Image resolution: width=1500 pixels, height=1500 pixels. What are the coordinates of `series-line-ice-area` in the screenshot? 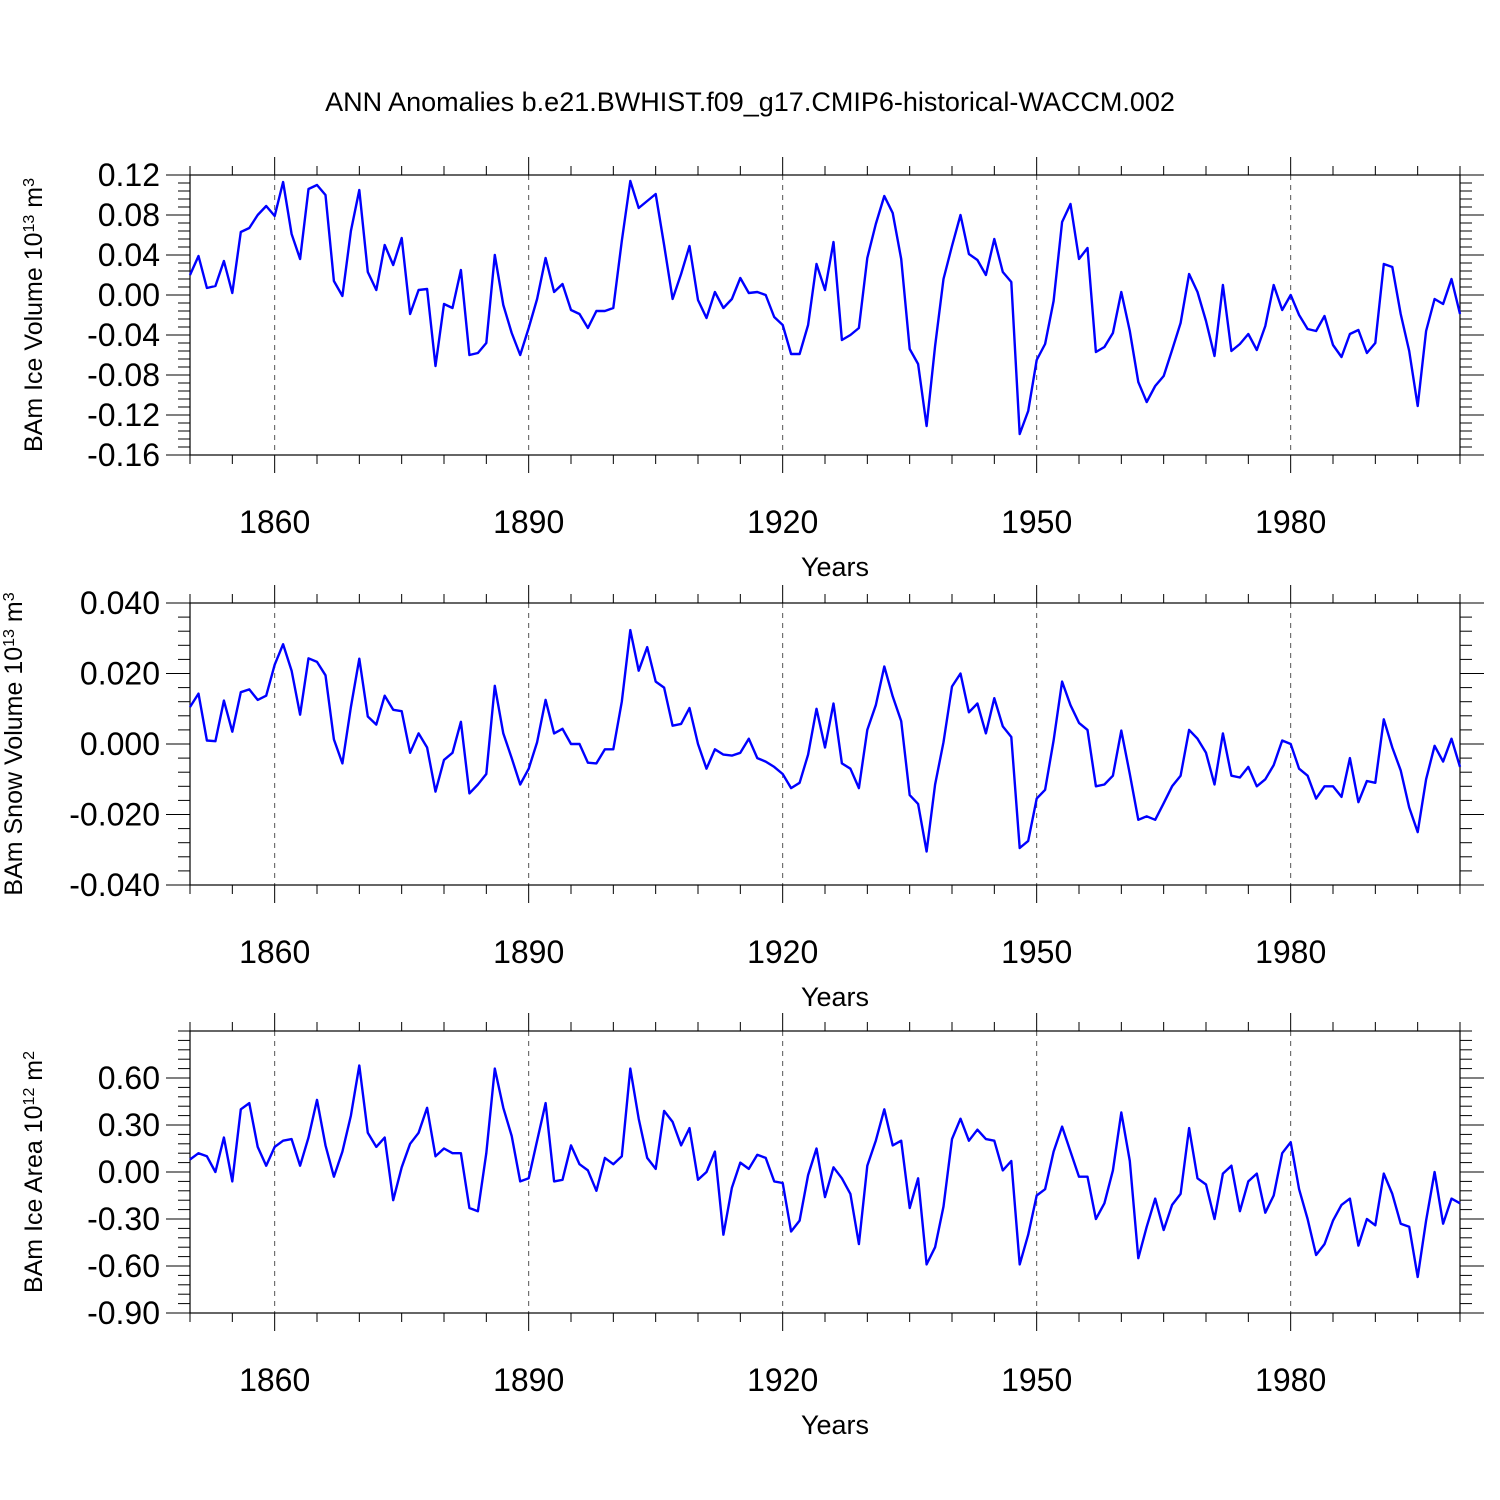 It's located at (825, 1171).